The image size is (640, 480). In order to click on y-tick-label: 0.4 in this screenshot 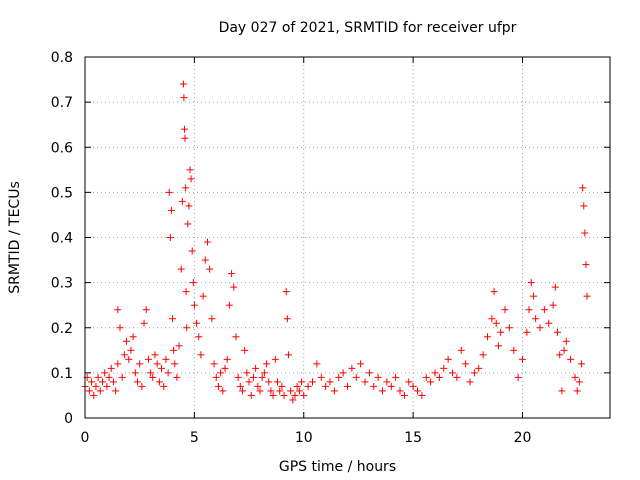, I will do `click(62, 239)`.